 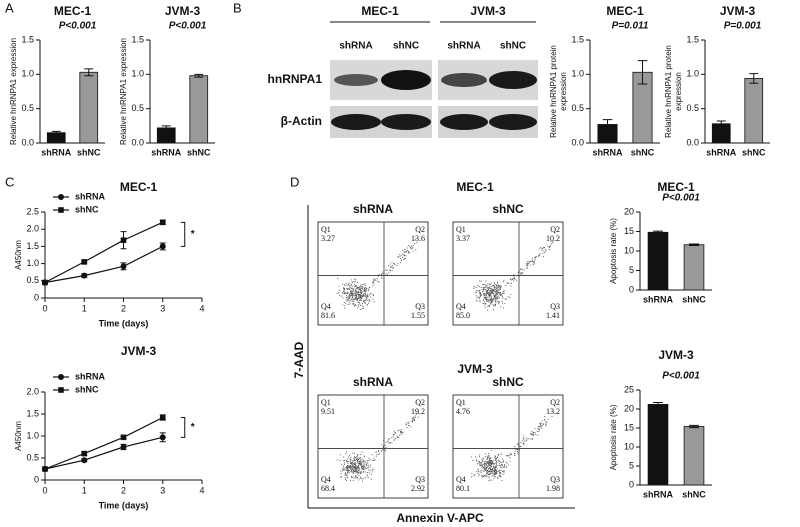 I want to click on x-tick-label: 1, so click(x=84, y=308).